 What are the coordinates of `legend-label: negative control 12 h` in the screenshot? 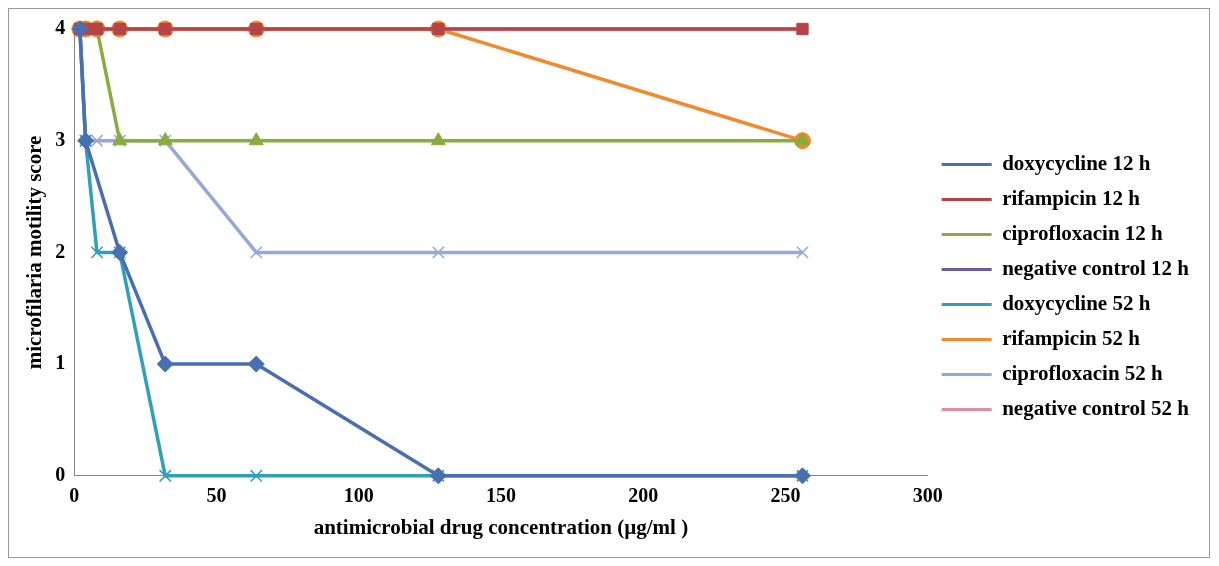 It's located at (1096, 267).